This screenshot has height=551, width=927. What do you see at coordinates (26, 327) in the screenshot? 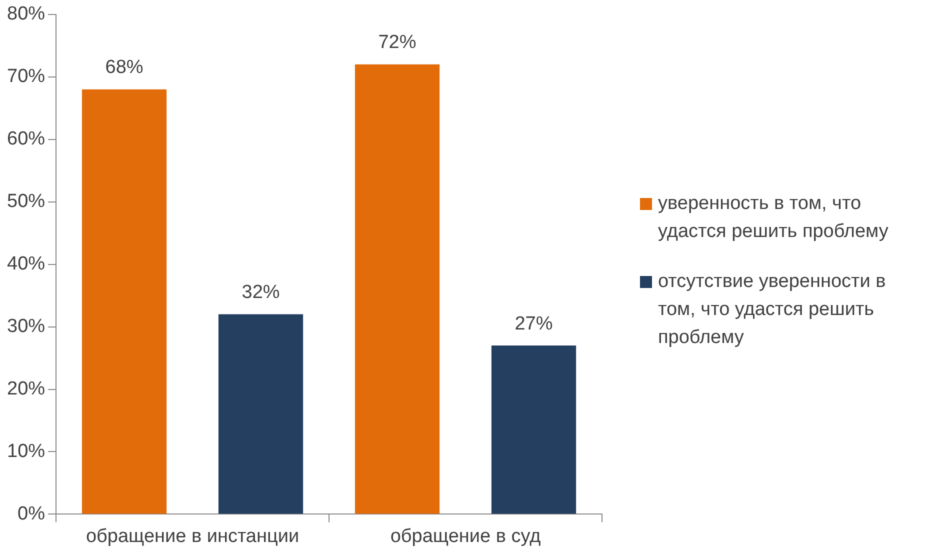
I see `y-tick-label: 30%` at bounding box center [26, 327].